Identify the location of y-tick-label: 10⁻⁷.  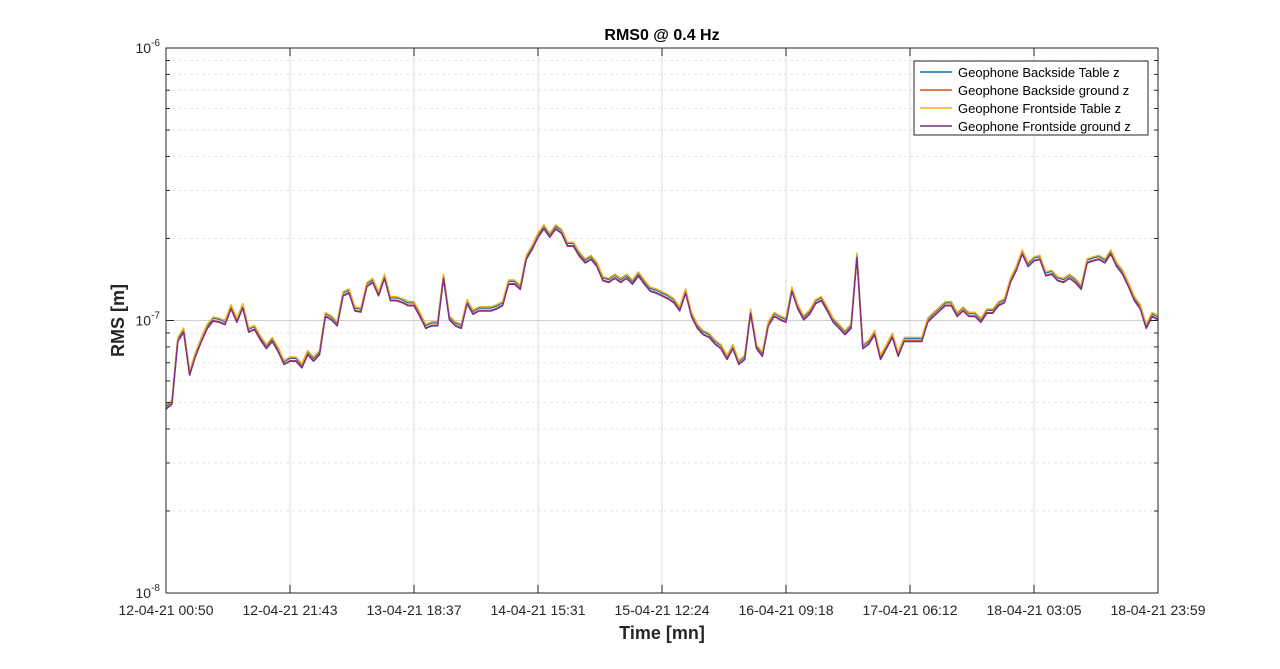
(148, 320).